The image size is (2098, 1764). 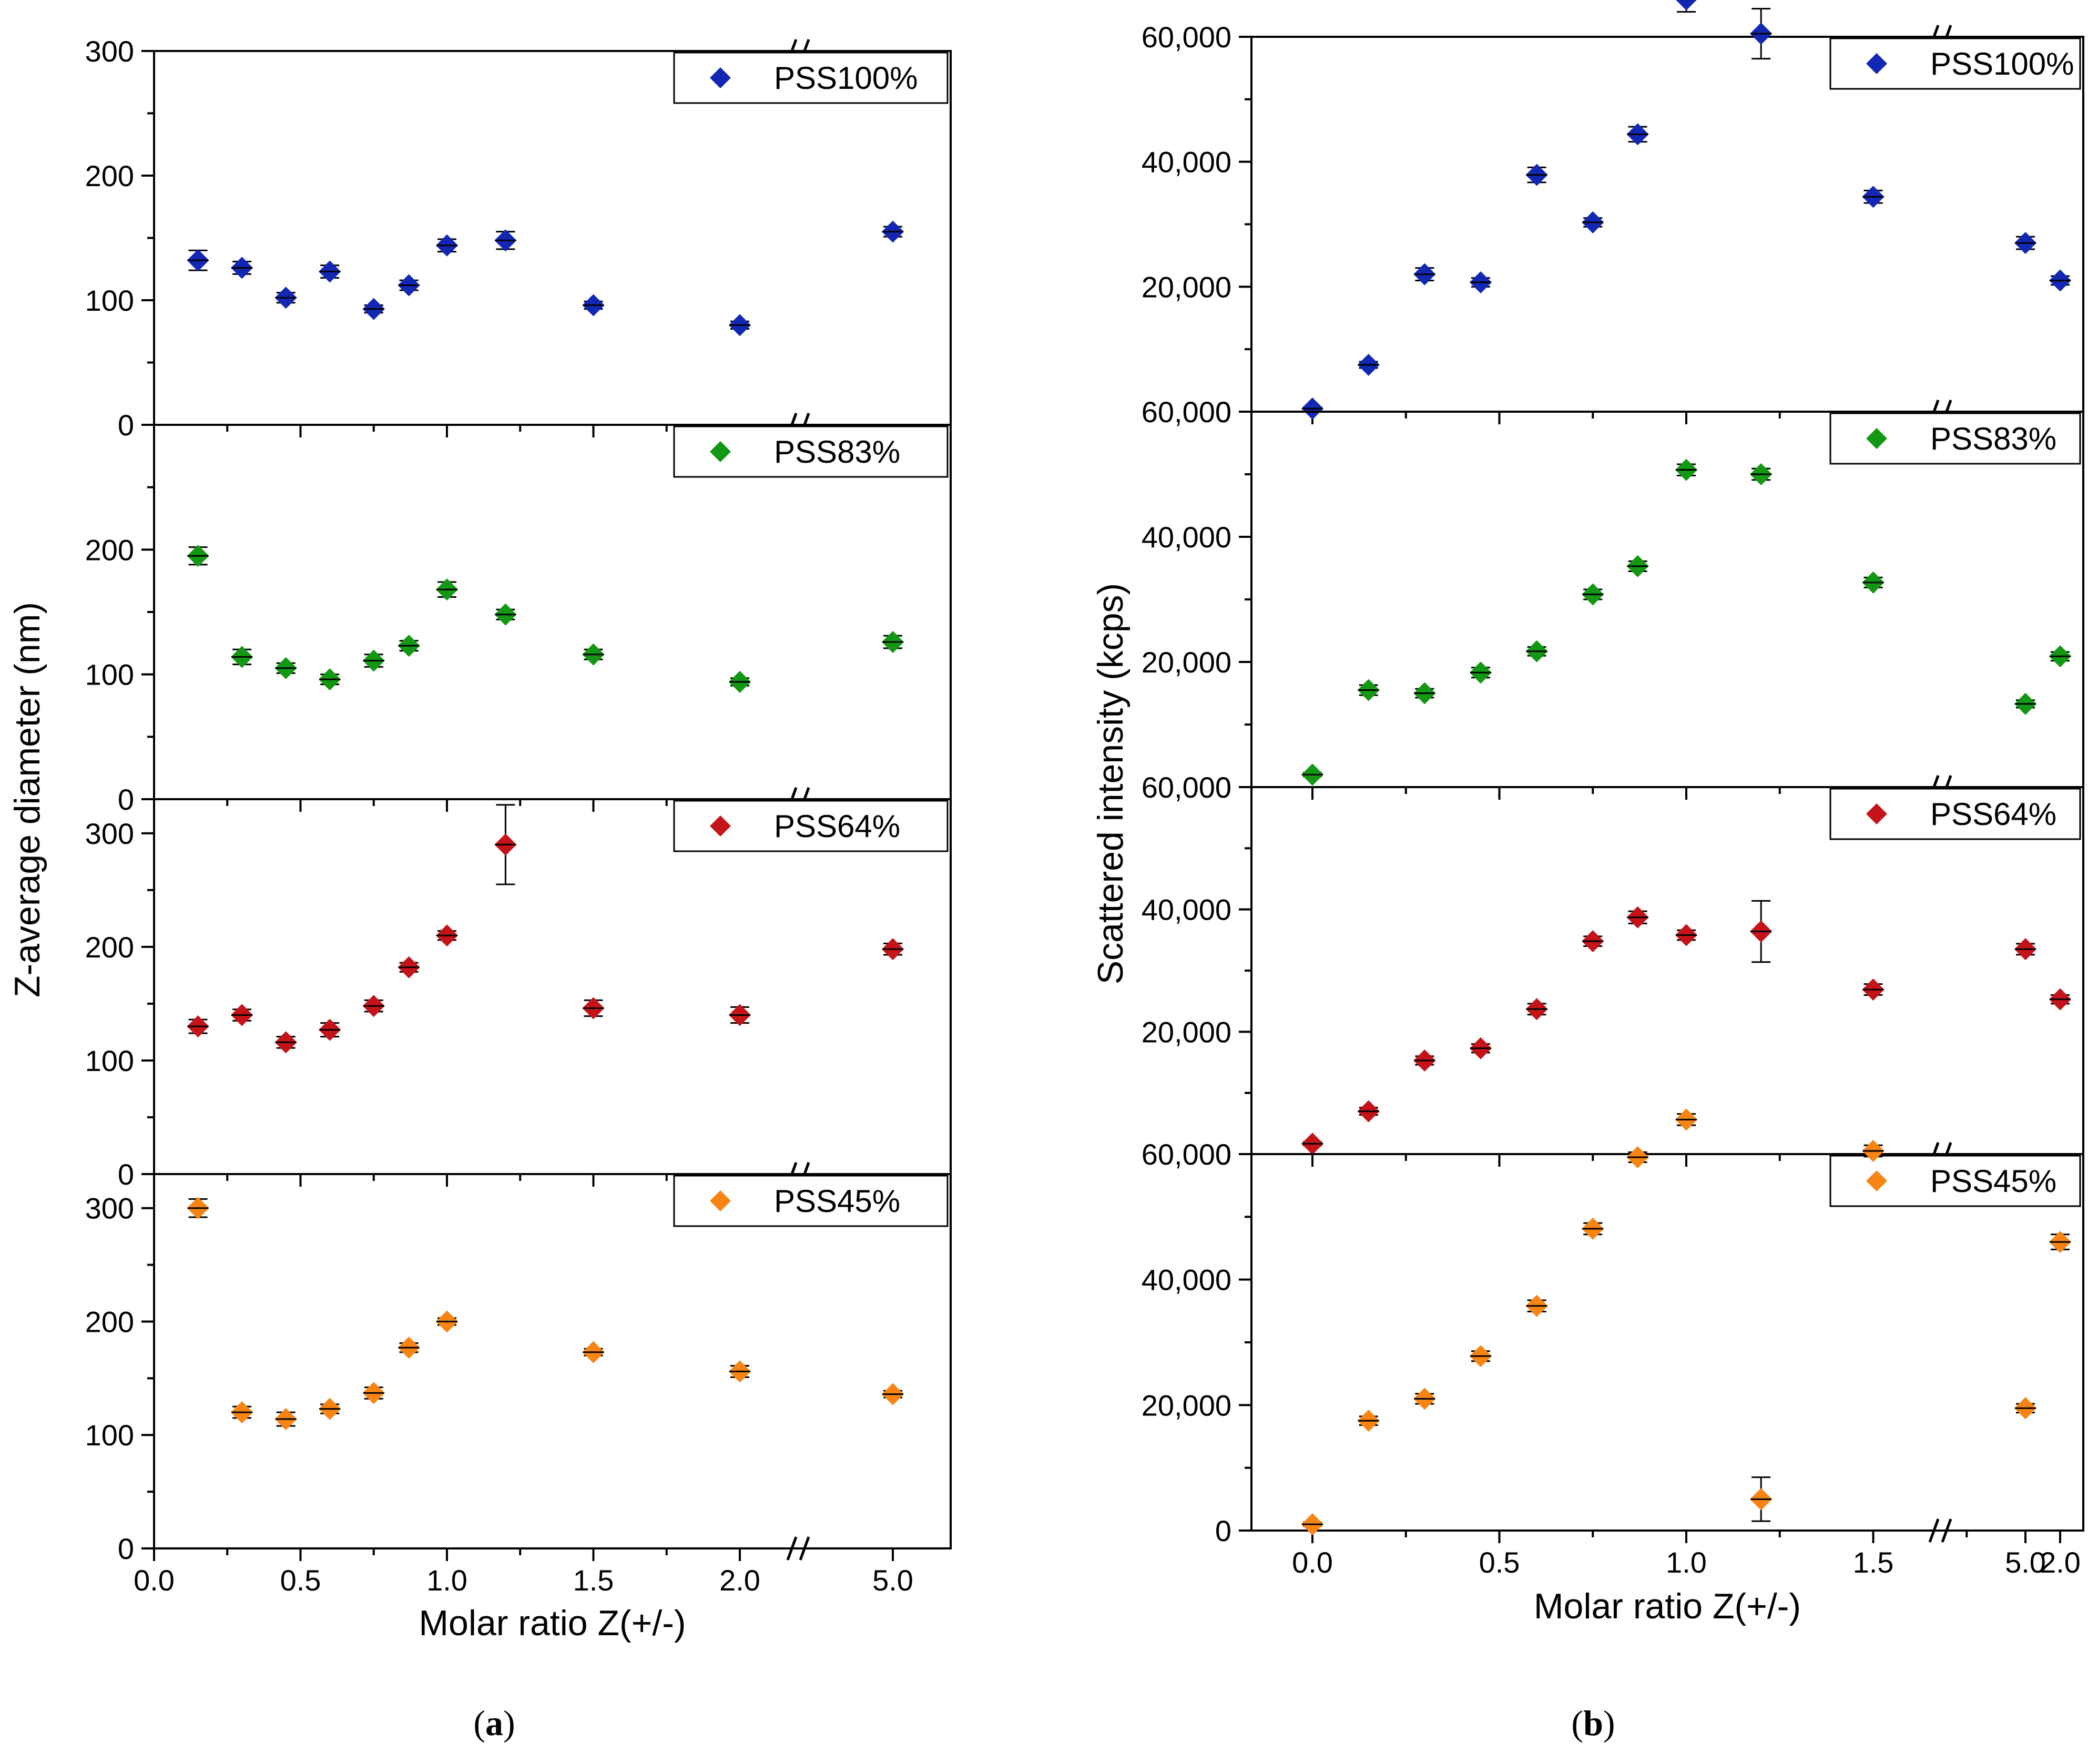 I want to click on panel-b-2: 0 20,000 40,000 60,000 PSS83%, so click(x=1613, y=599).